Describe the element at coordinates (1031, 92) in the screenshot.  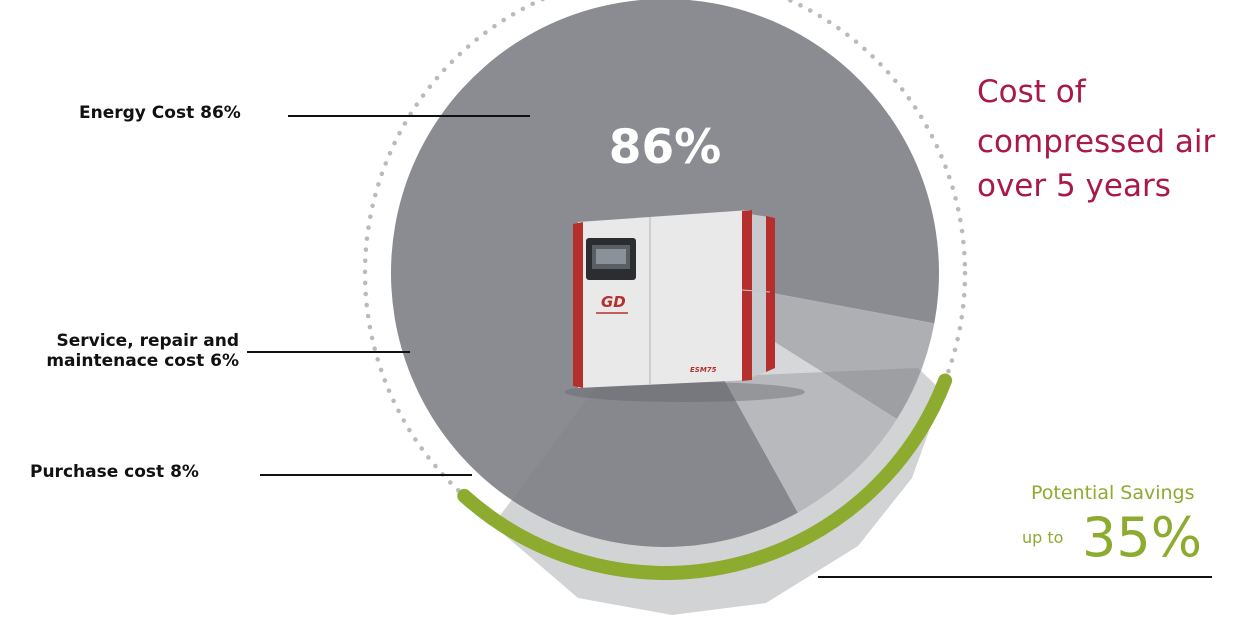
I see `chart-title-line-1: Cost of` at that location.